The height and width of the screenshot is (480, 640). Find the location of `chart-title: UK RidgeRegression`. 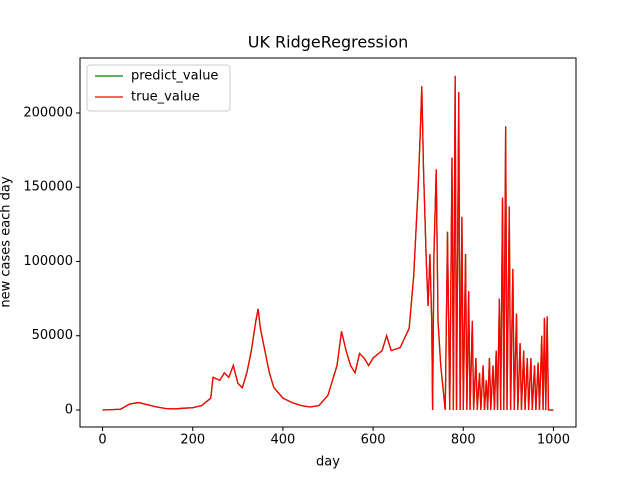

chart-title: UK RidgeRegression is located at coordinates (328, 42).